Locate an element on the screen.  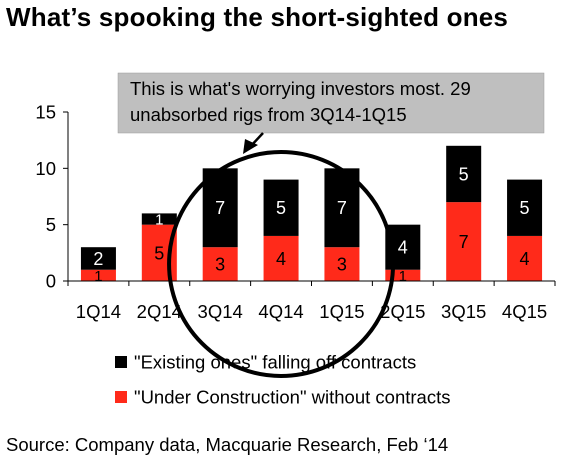
bar-under-construction-2Q15 is located at coordinates (403, 275).